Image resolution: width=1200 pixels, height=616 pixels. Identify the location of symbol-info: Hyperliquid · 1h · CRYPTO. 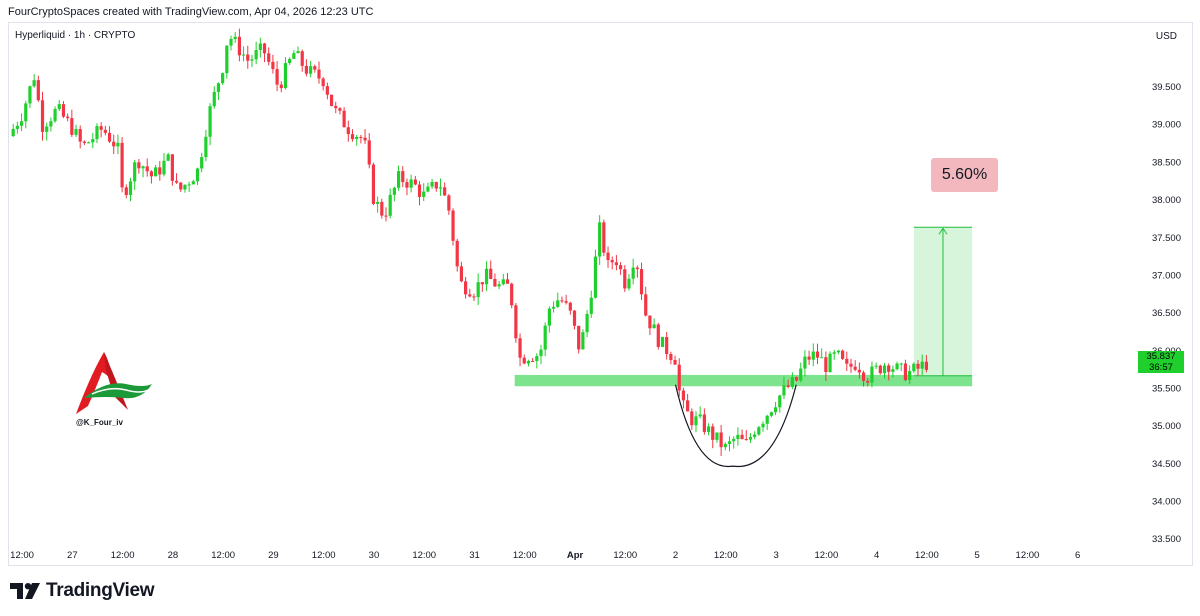
(75, 35).